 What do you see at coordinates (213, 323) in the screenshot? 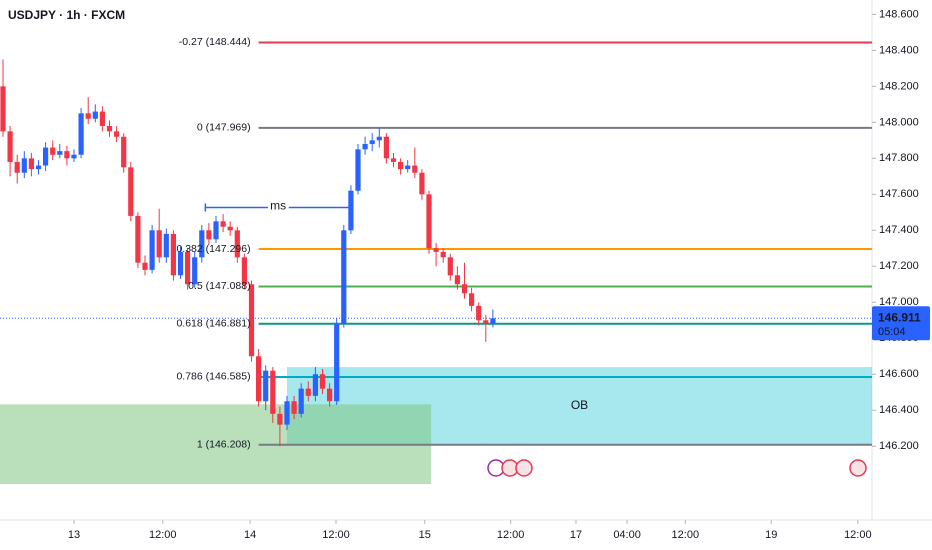
I see `fib-label: 0.618 (146.881)` at bounding box center [213, 323].